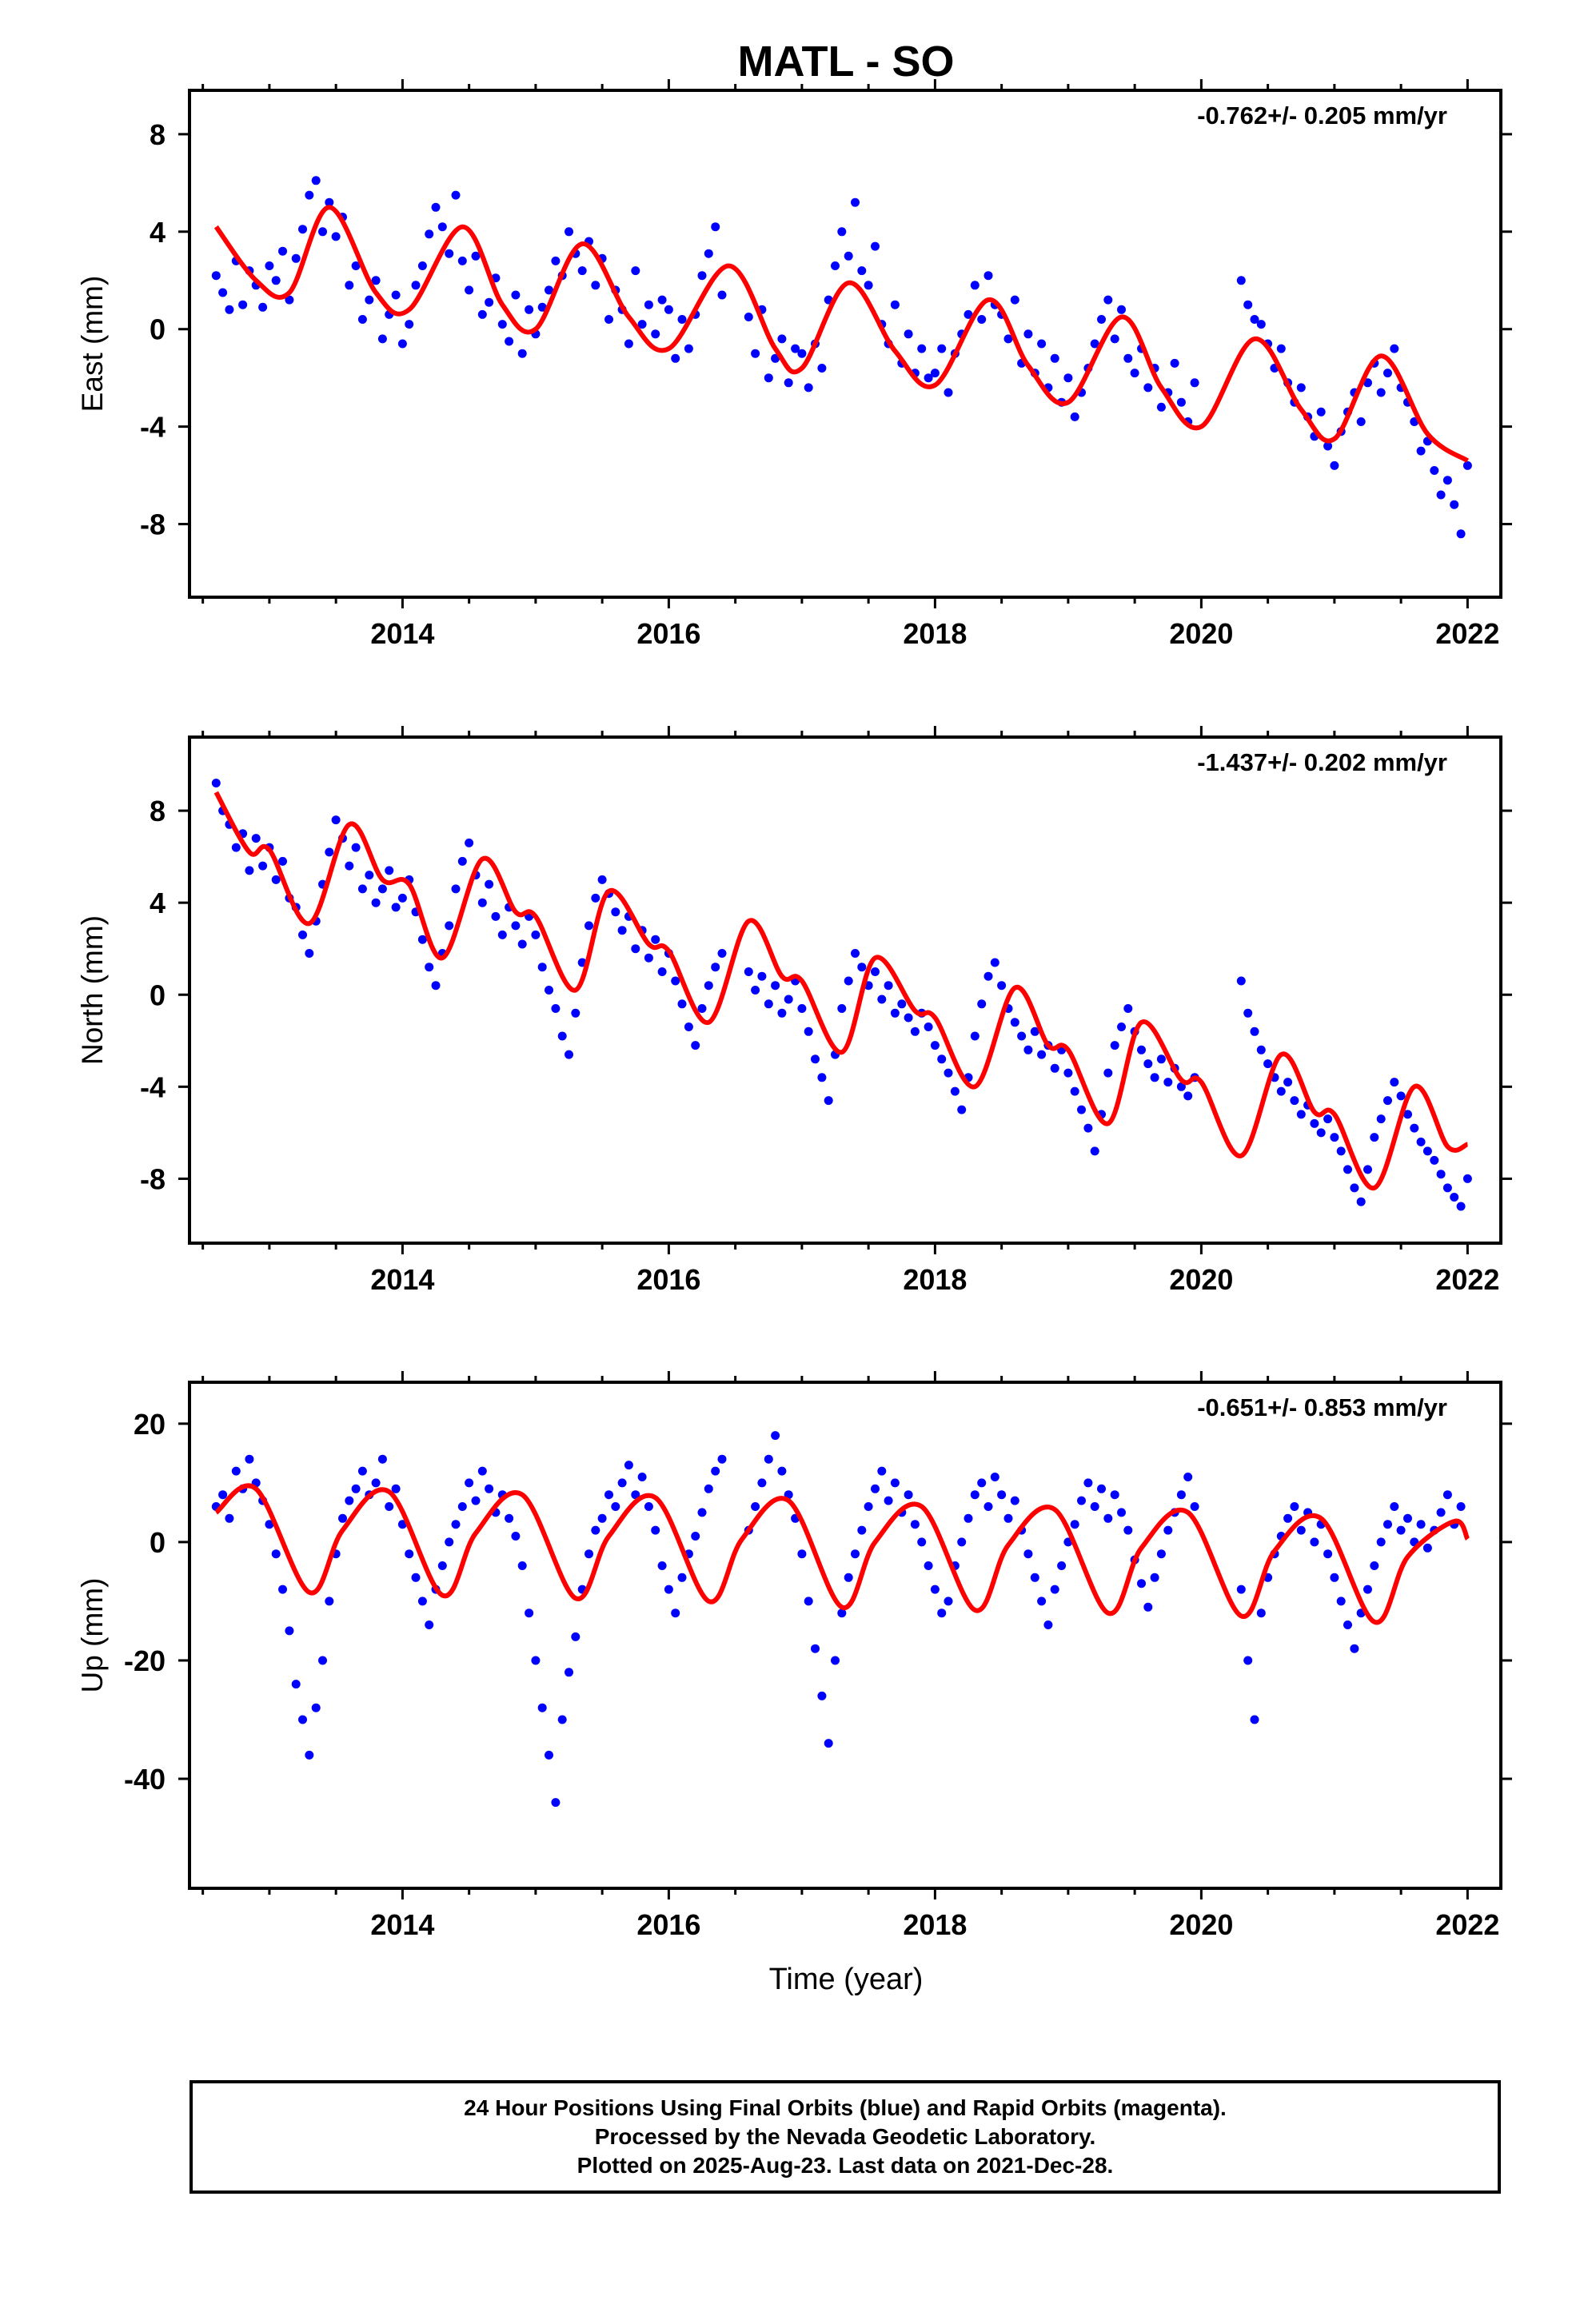 The height and width of the screenshot is (2324, 1580). Describe the element at coordinates (93, 345) in the screenshot. I see `east-y-axis-label: East (mm)` at that location.